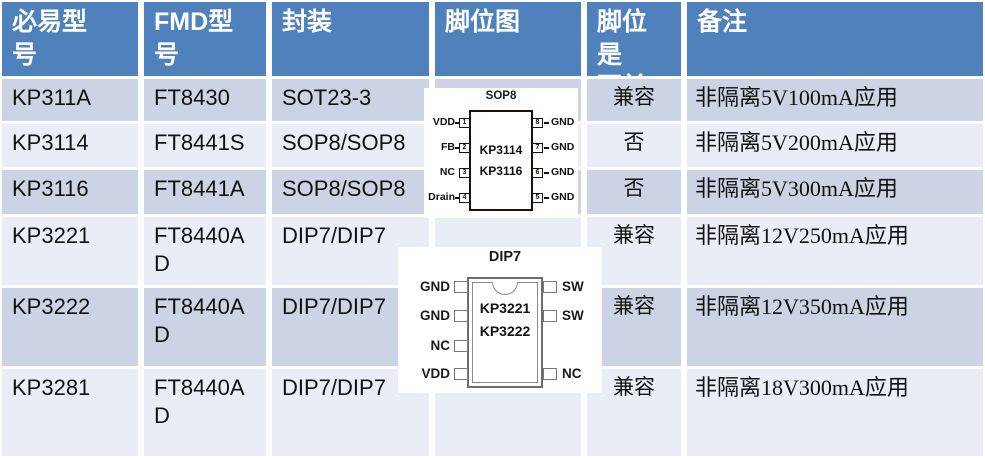  What do you see at coordinates (70, 145) in the screenshot?
I see `cell-kp-model: KP3114` at bounding box center [70, 145].